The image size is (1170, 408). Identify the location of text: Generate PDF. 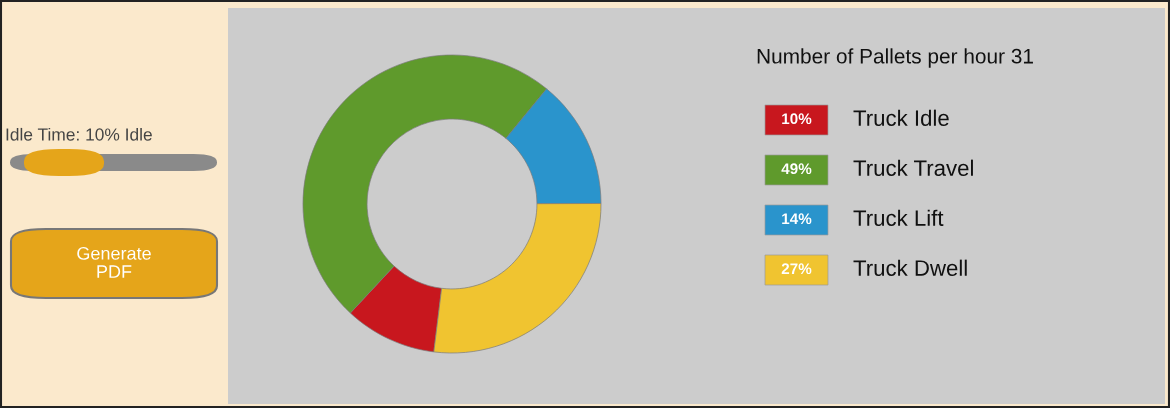
(114, 262).